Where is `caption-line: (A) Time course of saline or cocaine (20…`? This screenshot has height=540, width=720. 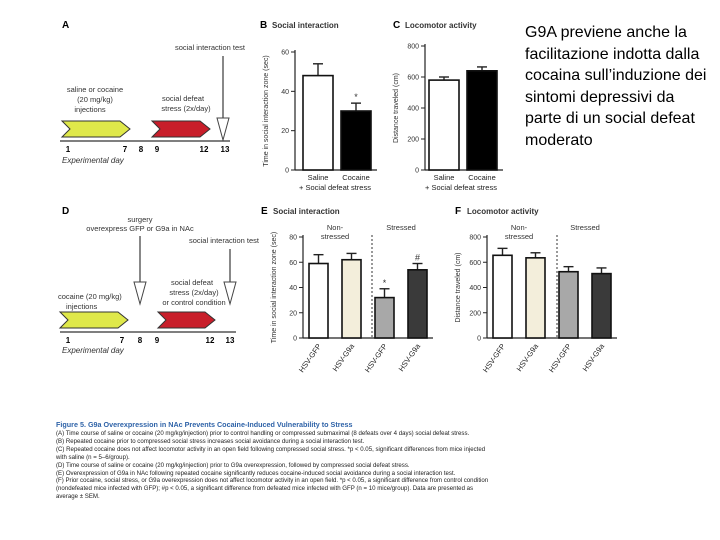 caption-line: (A) Time course of saline or cocaine (20… is located at coordinates (263, 433).